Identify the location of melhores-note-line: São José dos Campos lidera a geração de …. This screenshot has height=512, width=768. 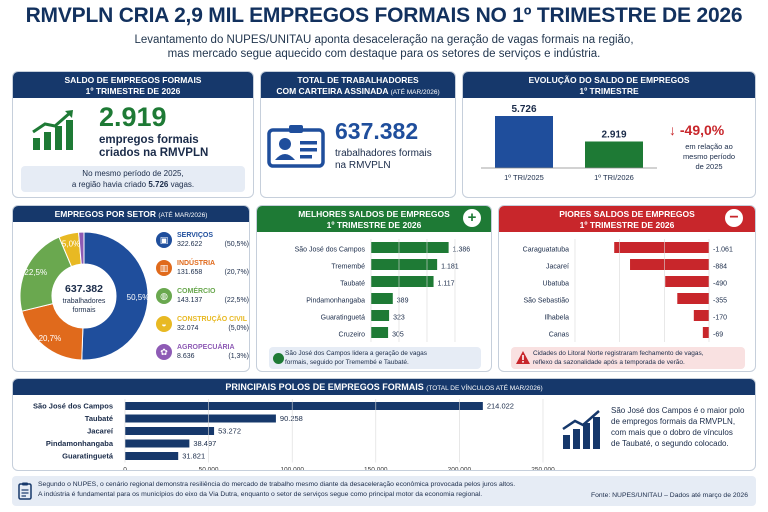
(356, 353).